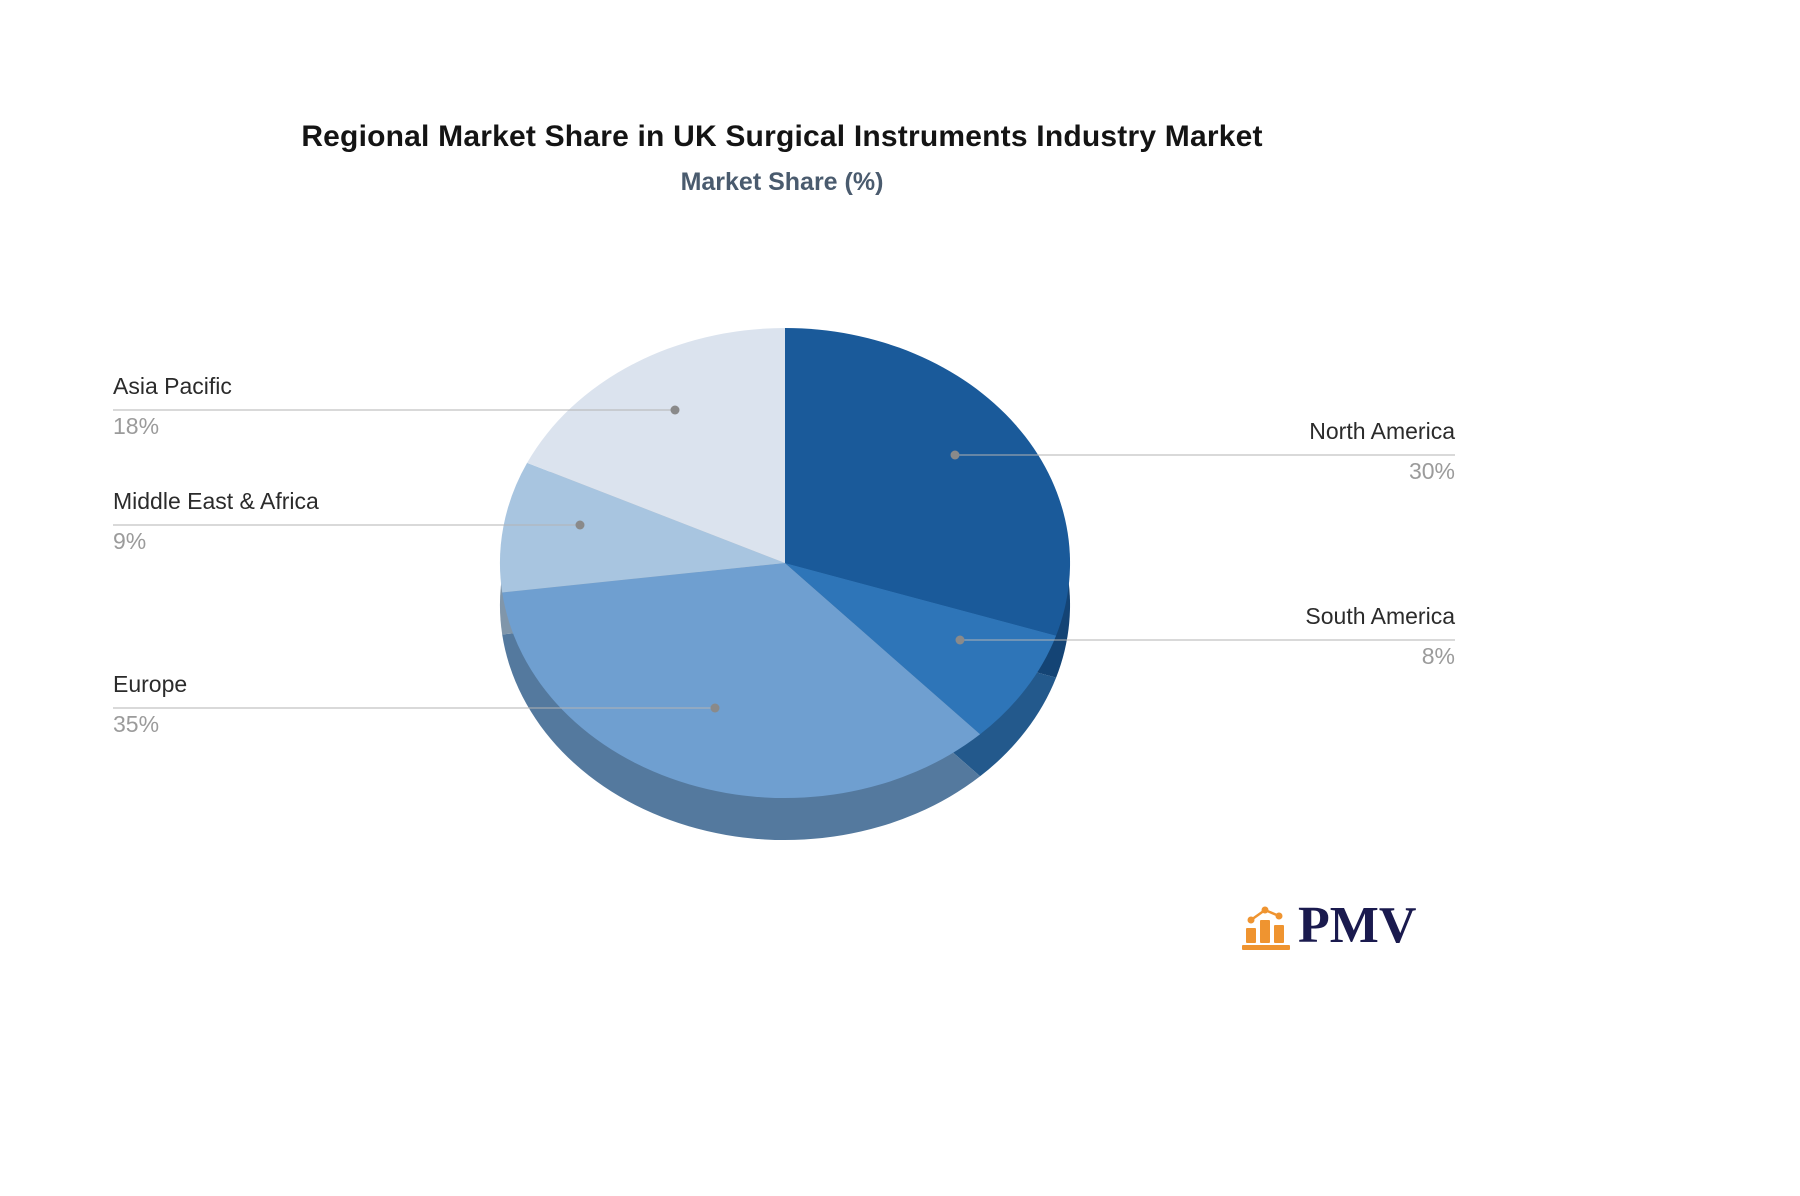 Image resolution: width=1800 pixels, height=1196 pixels. Describe the element at coordinates (172, 386) in the screenshot. I see `slice-label-name: Asia Pacific` at that location.